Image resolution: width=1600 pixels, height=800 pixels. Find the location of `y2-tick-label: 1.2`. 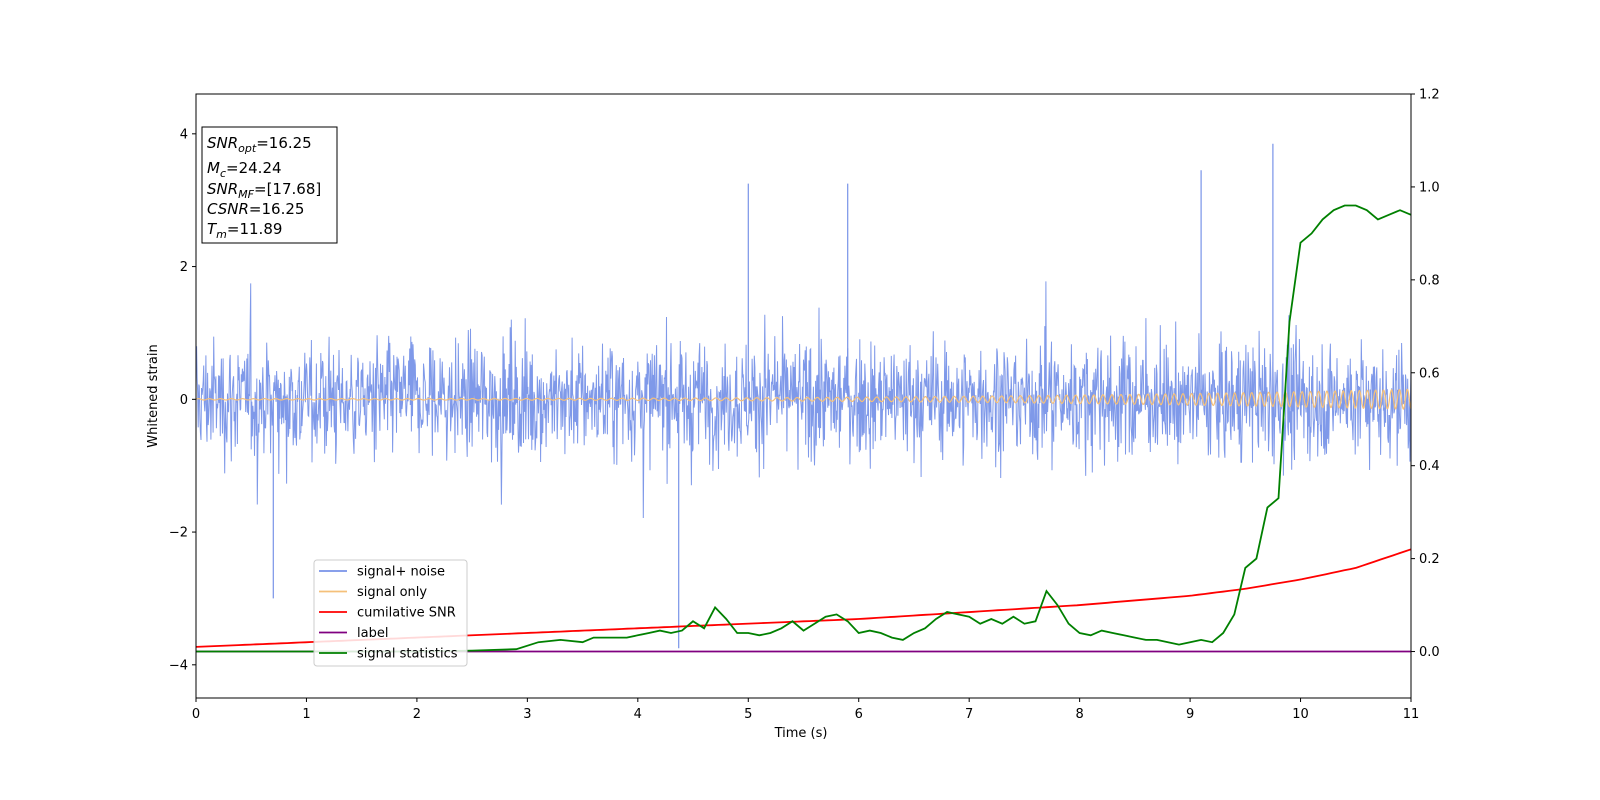

y2-tick-label: 1.2 is located at coordinates (1429, 95).